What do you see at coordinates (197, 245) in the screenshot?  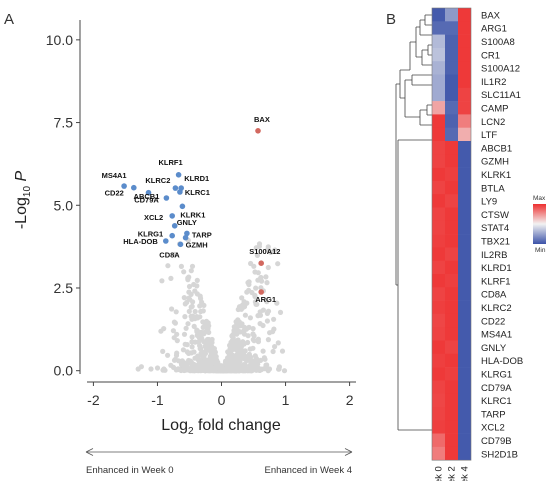 I see `point-label-gzmh: GZMH` at bounding box center [197, 245].